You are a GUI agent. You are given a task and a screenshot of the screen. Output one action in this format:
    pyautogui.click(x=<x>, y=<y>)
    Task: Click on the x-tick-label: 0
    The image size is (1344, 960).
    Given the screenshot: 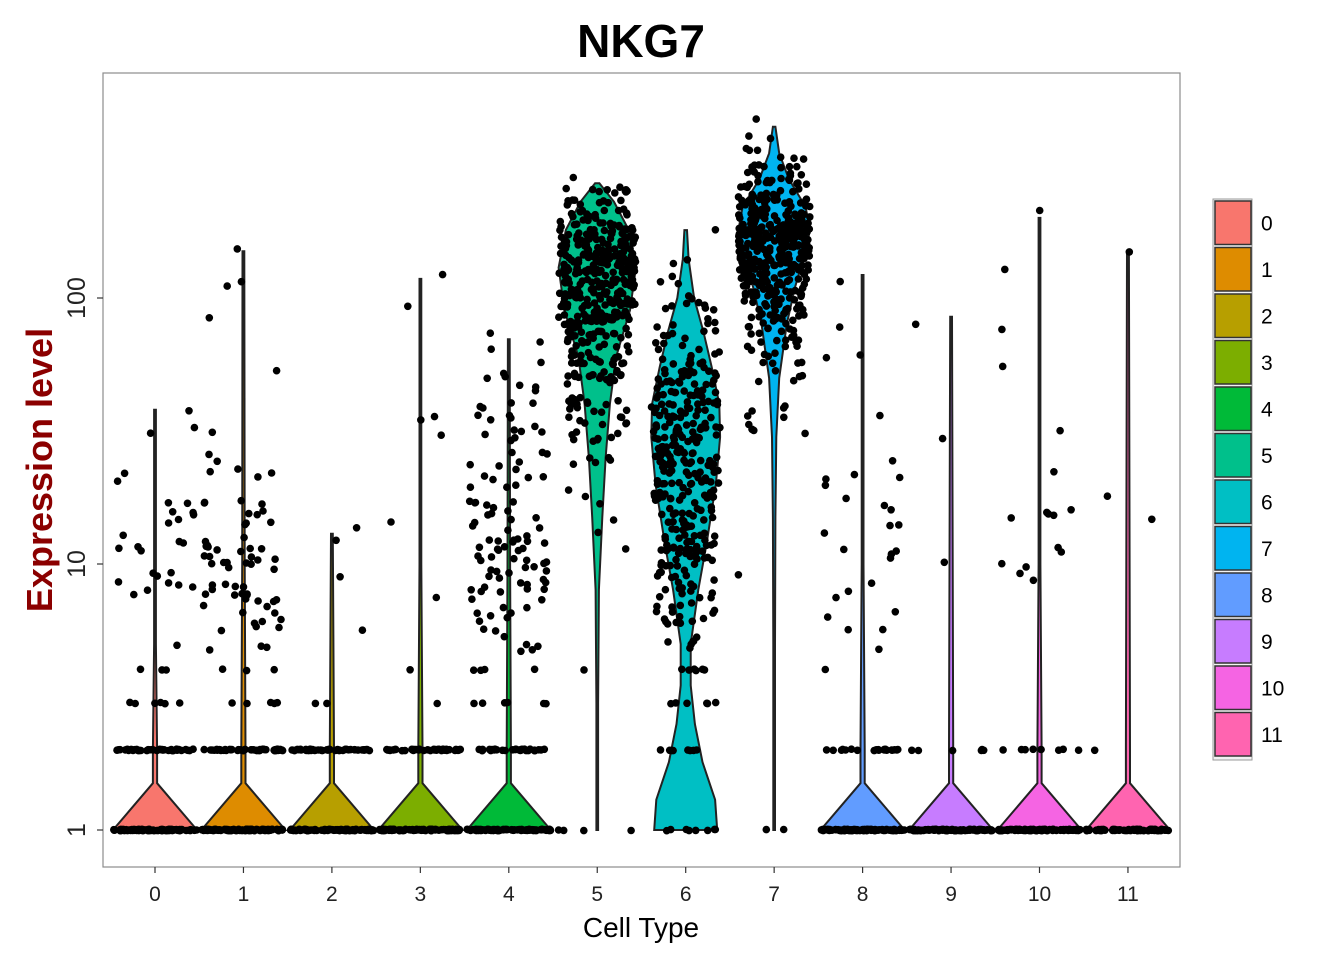 What is the action you would take?
    pyautogui.click(x=155, y=894)
    